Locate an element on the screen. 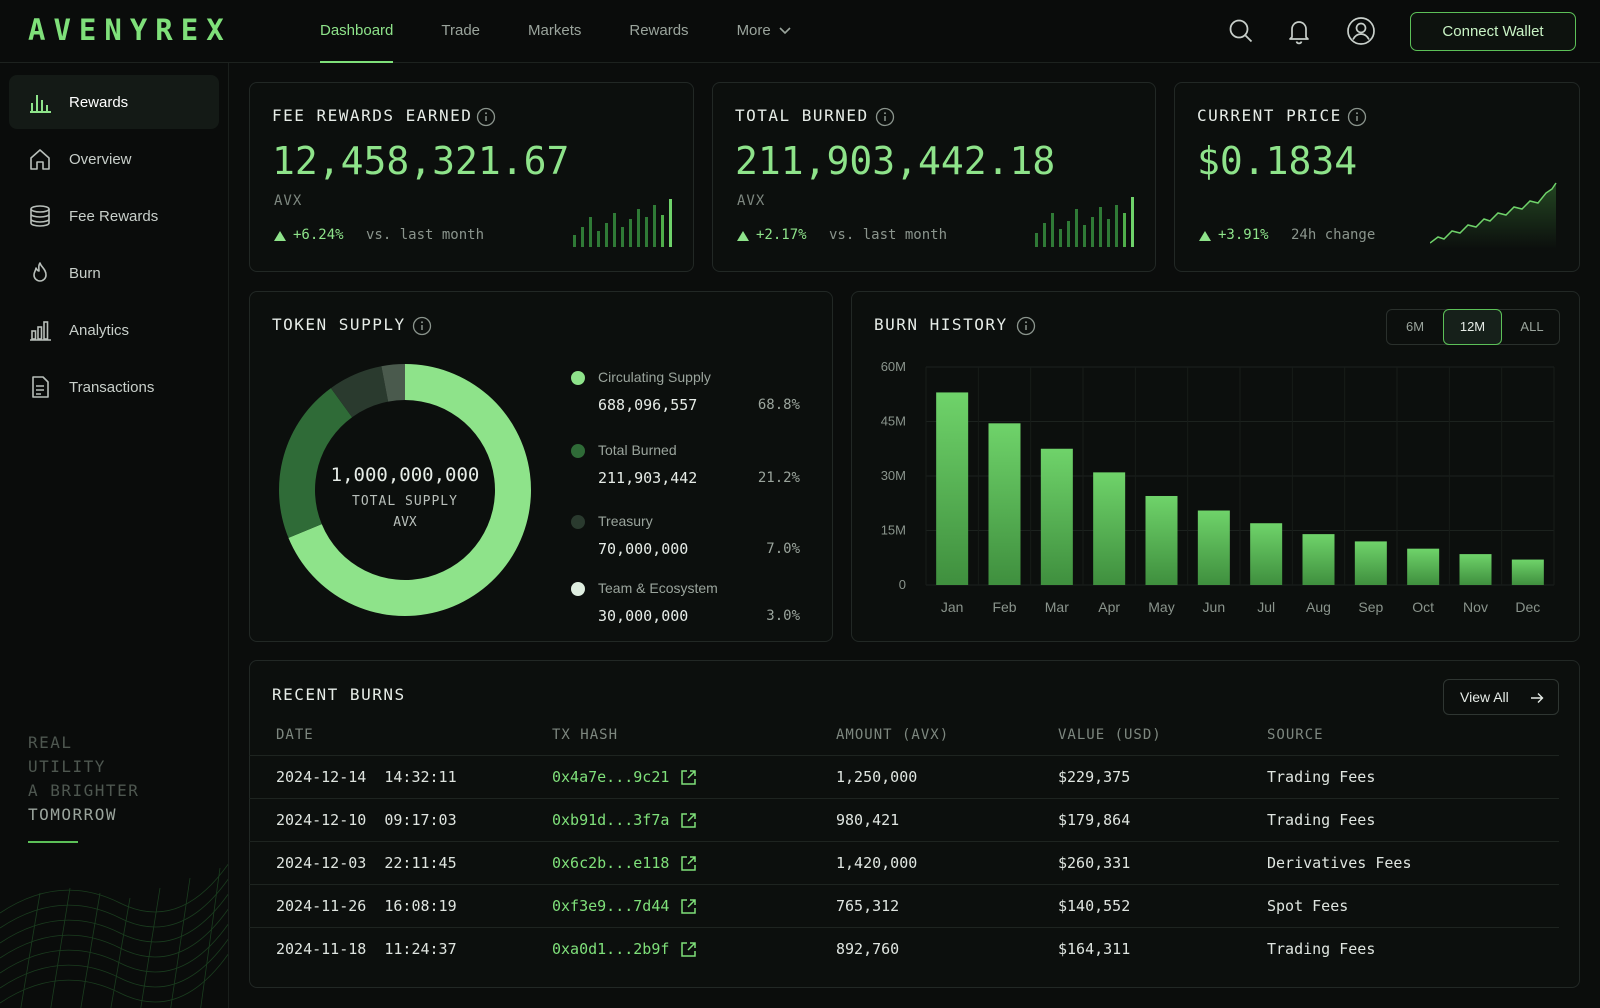 The height and width of the screenshot is (1008, 1600). bar-aug is located at coordinates (1318, 559).